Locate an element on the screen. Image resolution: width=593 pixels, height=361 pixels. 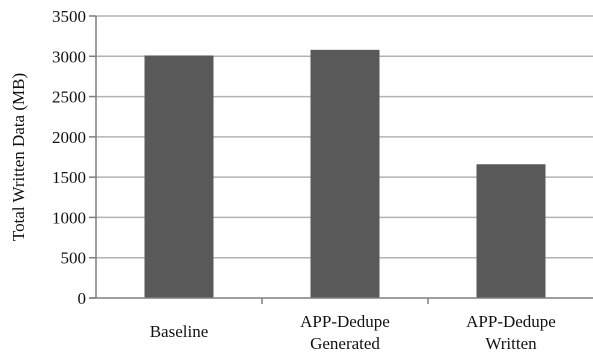
y-tick-labels: 0 500 1000 1500 2000 2500 3000 3500 is located at coordinates (69, 157).